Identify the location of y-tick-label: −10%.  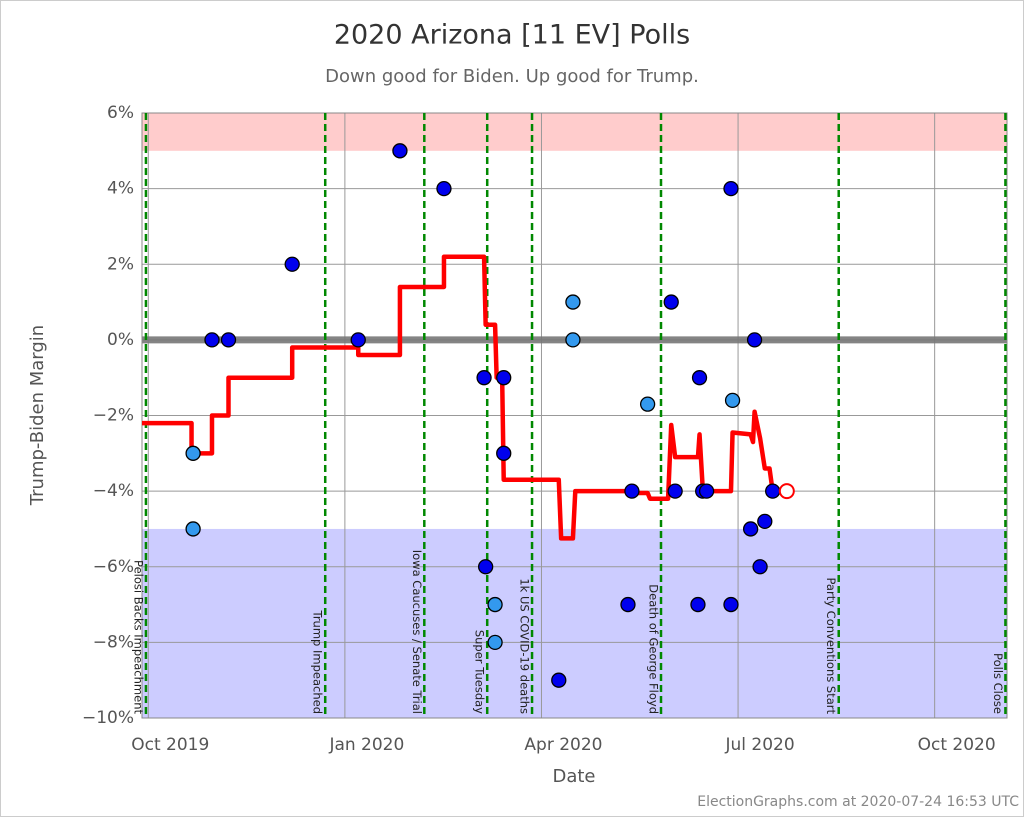
(108, 718).